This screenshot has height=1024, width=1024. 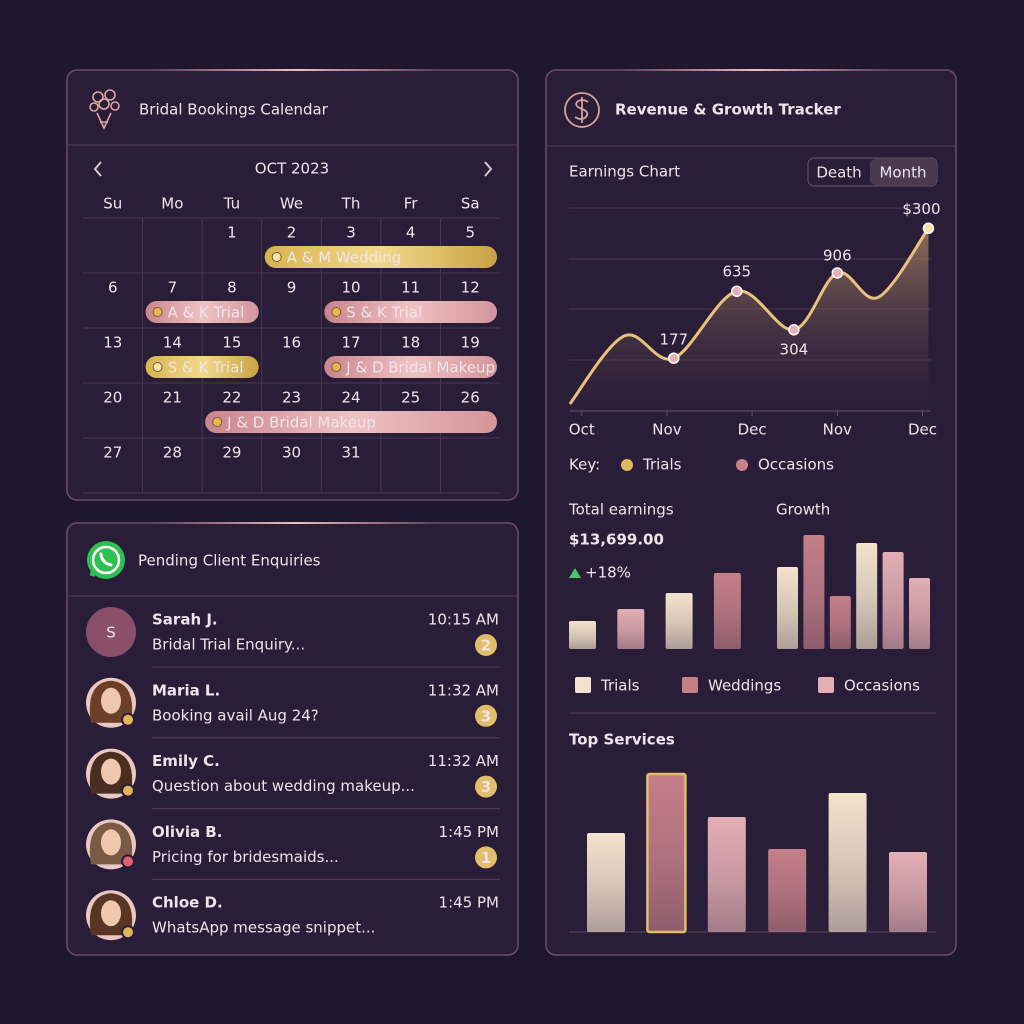 I want to click on day-number: 1, so click(x=232, y=233).